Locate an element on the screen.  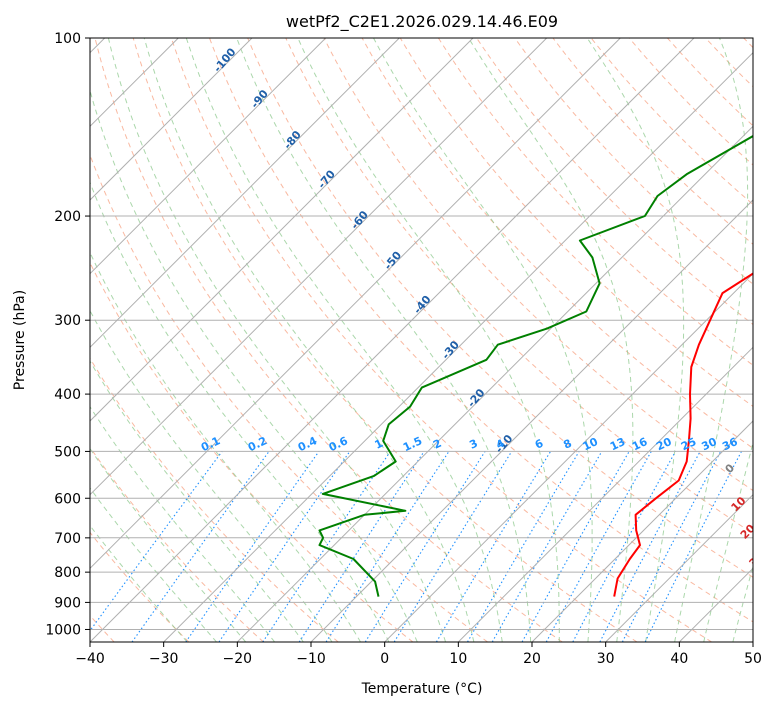
mixing-ratio-label: 25 is located at coordinates (688, 444).